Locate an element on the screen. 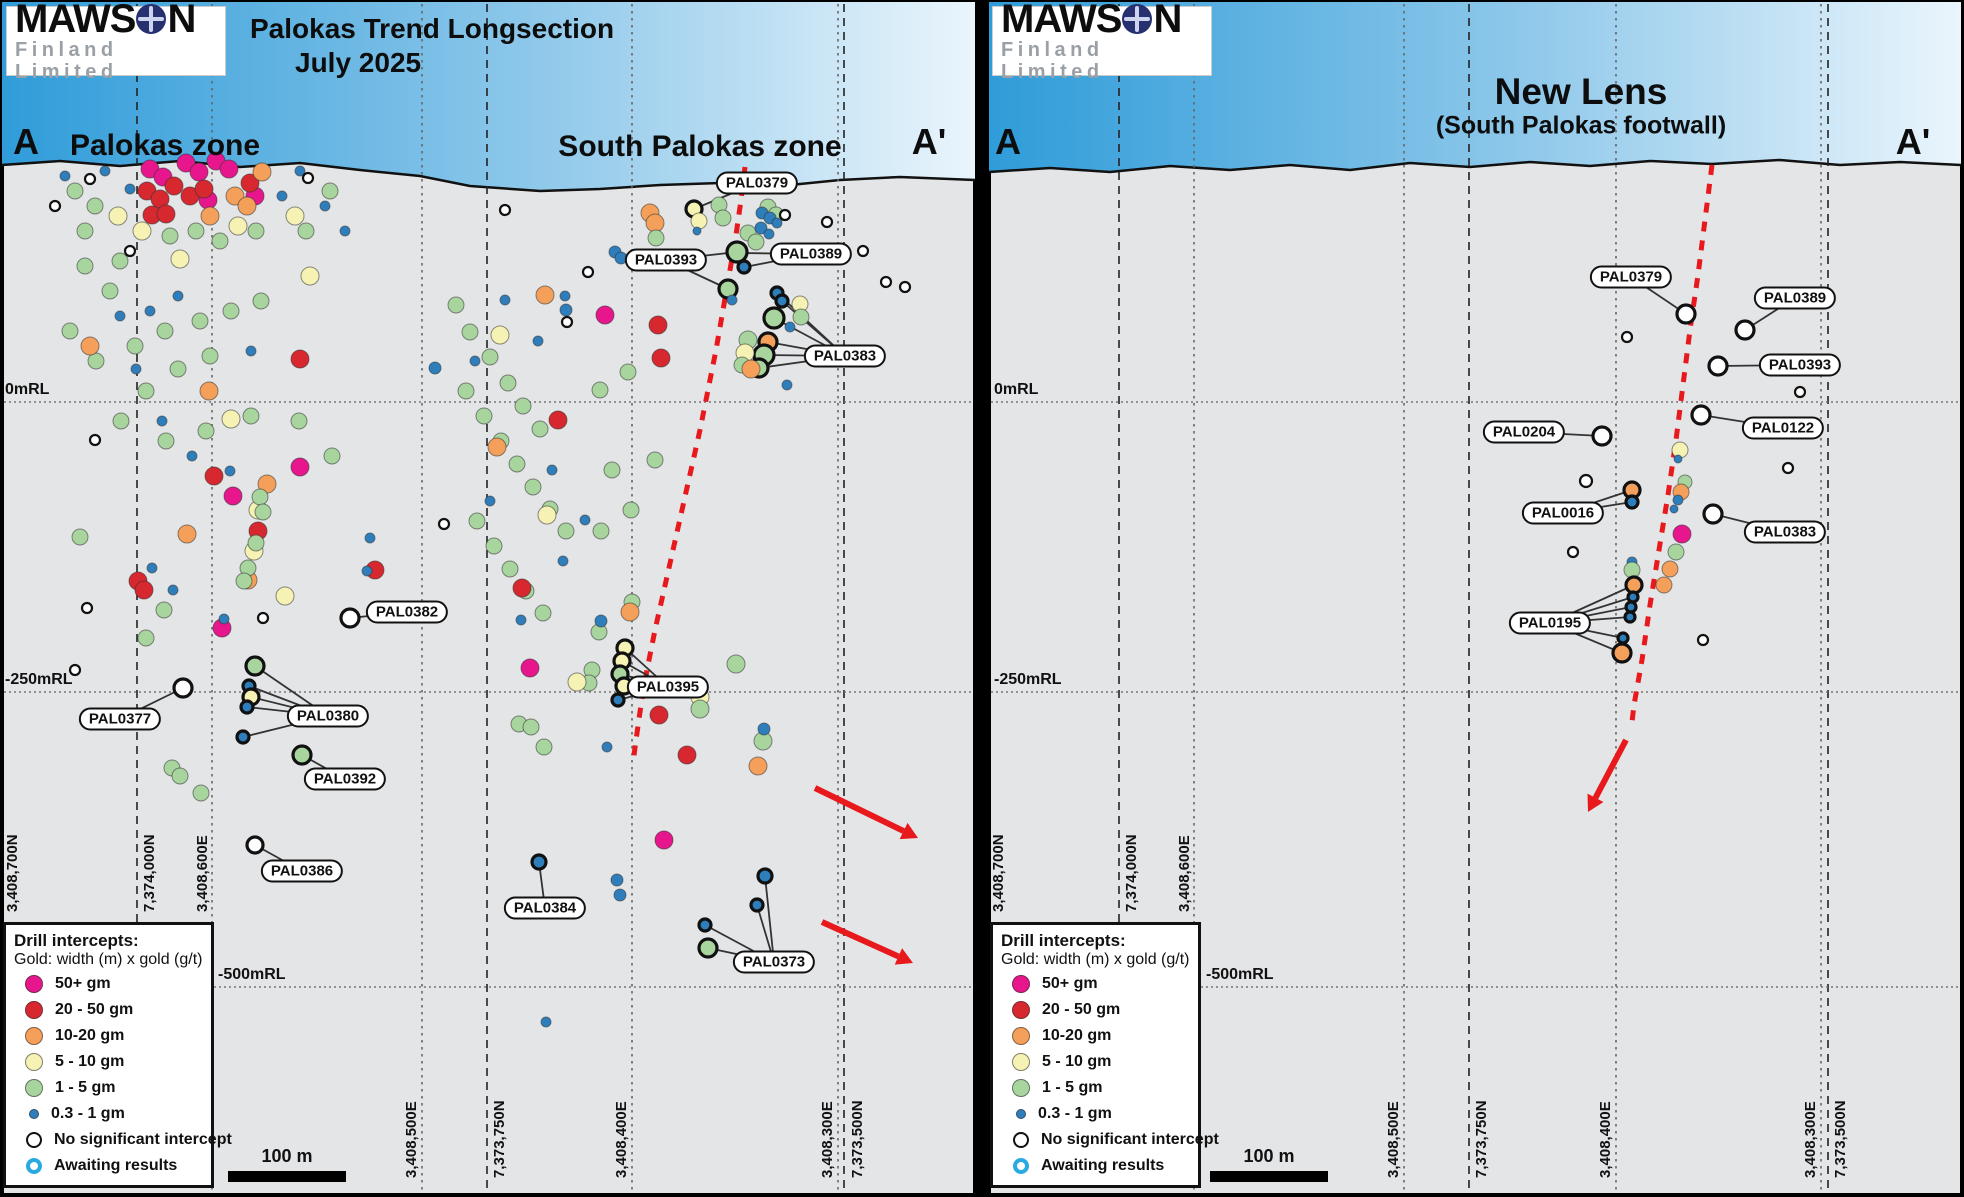  legend-item-label: 50+ gm is located at coordinates (1070, 983).